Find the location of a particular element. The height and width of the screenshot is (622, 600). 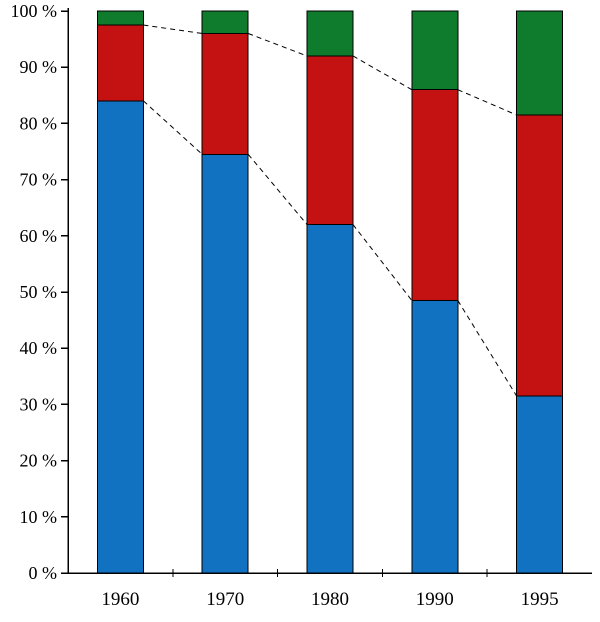

y-tick-label: 10 % is located at coordinates (39, 517).